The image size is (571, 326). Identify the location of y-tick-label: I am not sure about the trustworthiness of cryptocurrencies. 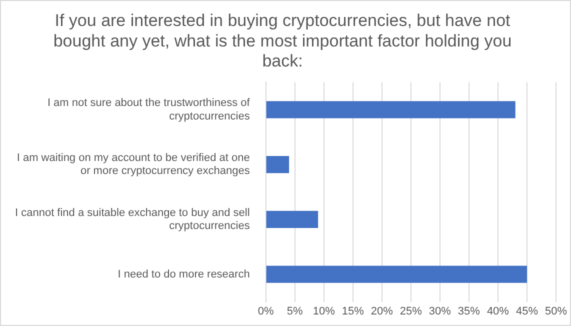
(149, 109).